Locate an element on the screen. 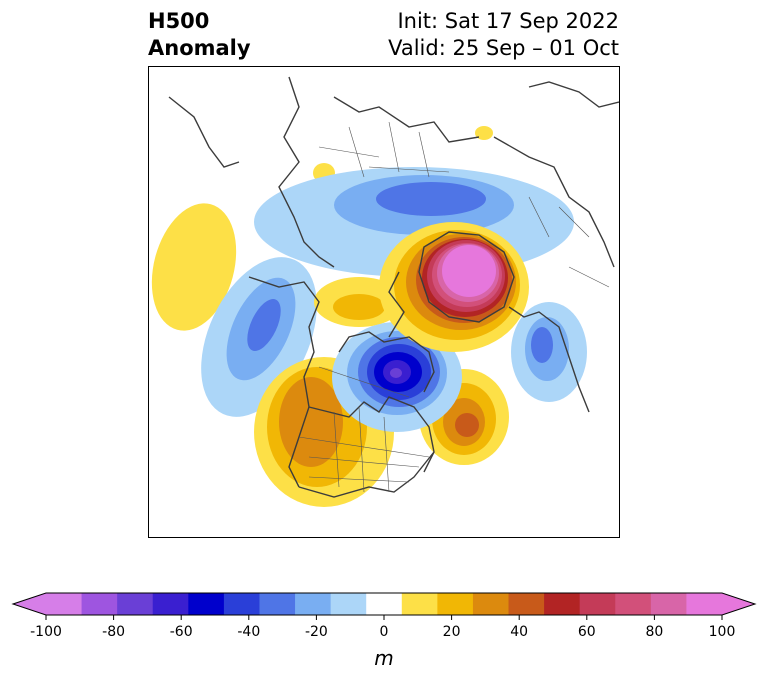  colorbar-tick-label: 20 is located at coordinates (451, 632).